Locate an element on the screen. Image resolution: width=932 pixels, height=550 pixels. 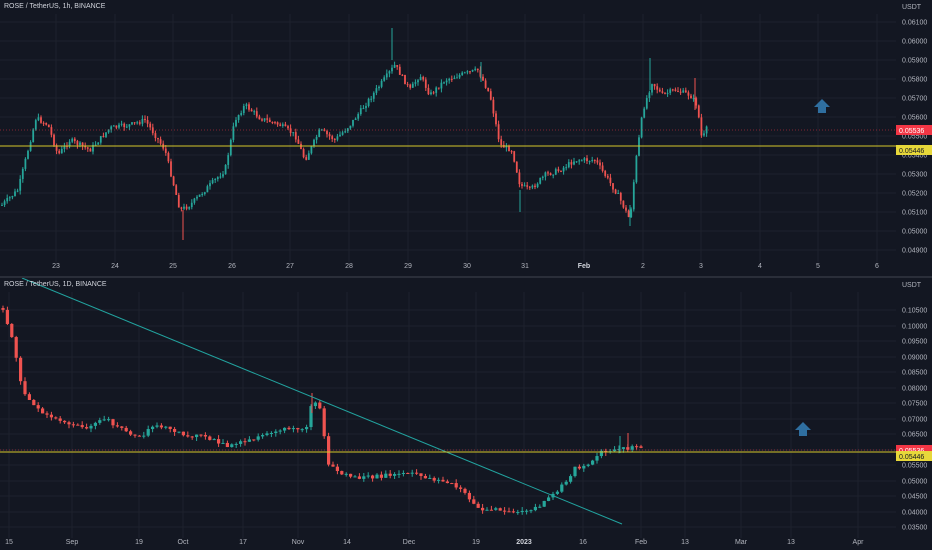
up-arrow-icon is located at coordinates (803, 429).